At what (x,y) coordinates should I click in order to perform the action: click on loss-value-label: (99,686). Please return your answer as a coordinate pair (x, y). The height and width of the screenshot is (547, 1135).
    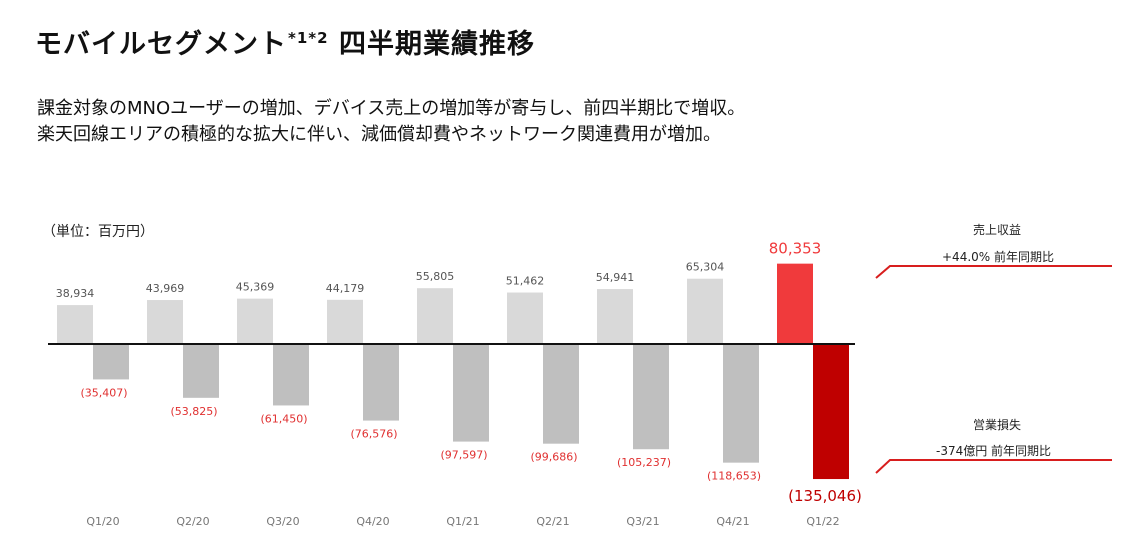
    Looking at the image, I should click on (553, 457).